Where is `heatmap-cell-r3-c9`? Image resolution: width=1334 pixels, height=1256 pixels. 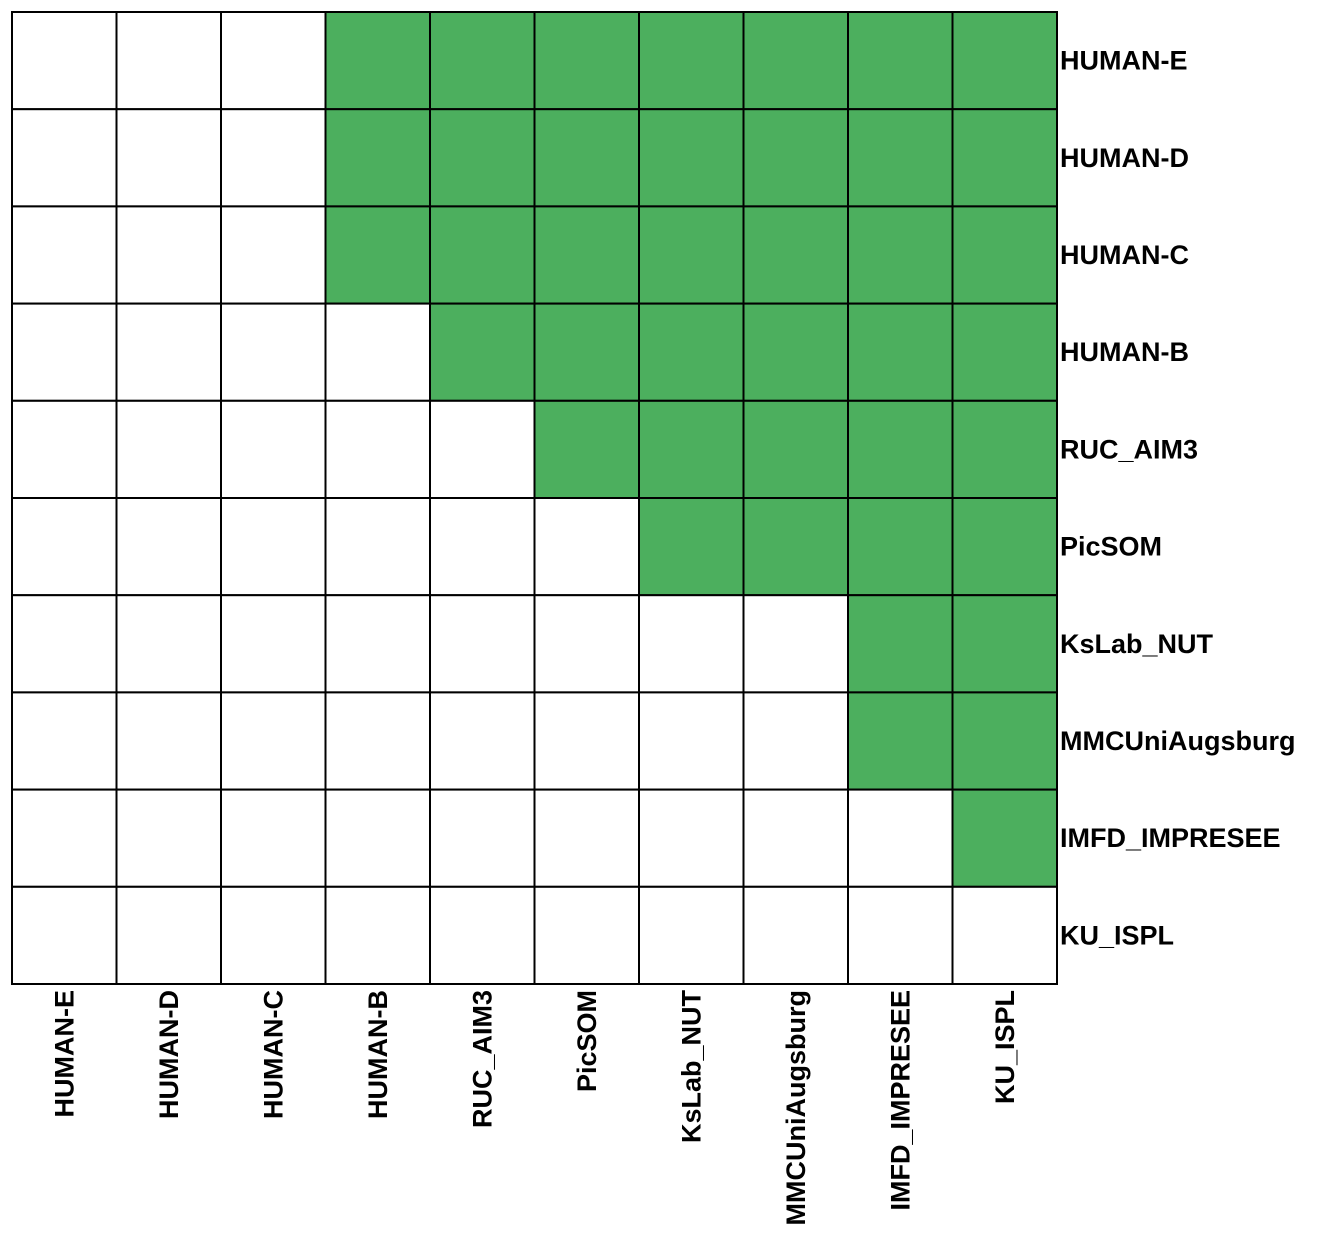 heatmap-cell-r3-c9 is located at coordinates (1004, 352).